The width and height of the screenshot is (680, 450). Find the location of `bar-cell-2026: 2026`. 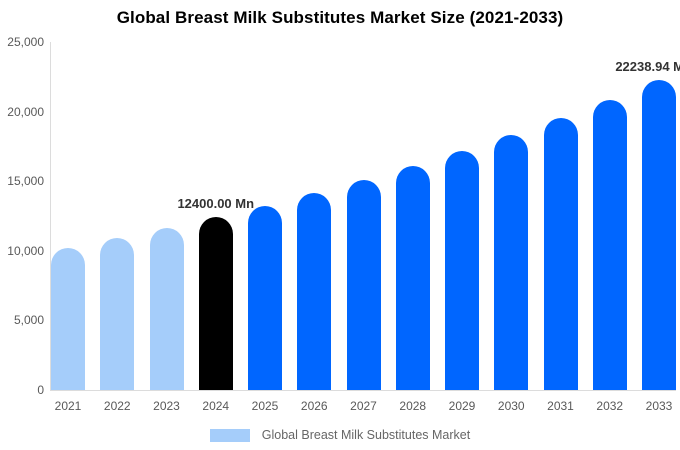

bar-cell-2026: 2026 is located at coordinates (314, 227).